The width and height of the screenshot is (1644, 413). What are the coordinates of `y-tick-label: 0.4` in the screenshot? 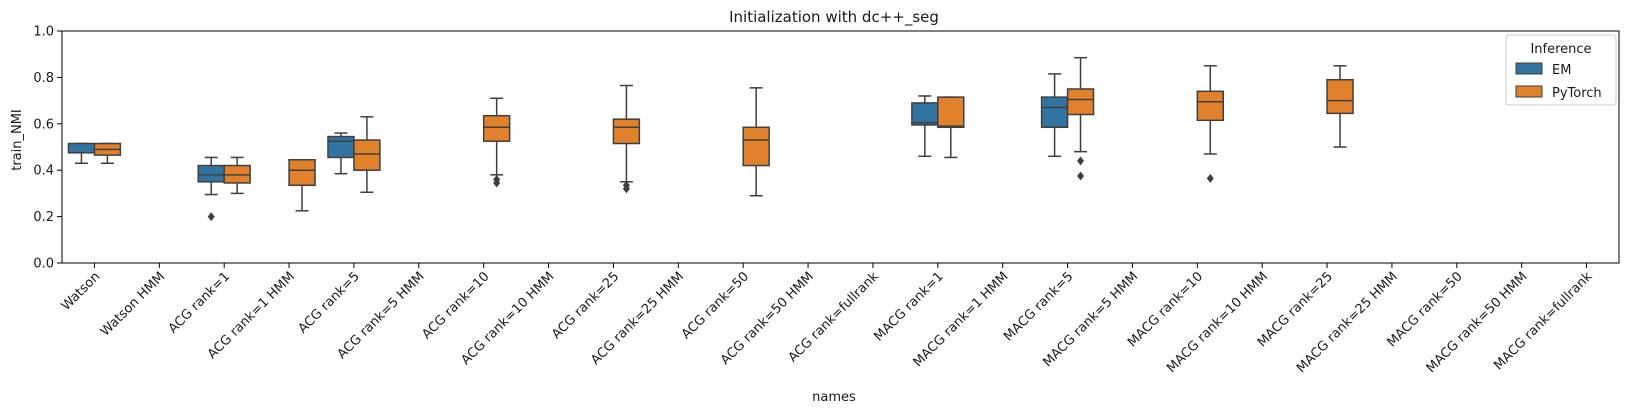 It's located at (43, 171).